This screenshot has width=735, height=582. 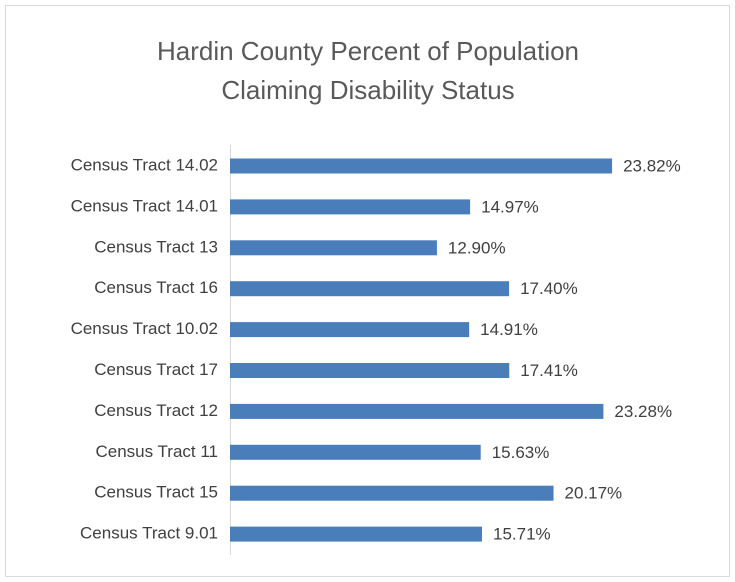 What do you see at coordinates (156, 369) in the screenshot?
I see `y-tick-label: Census Tract 17` at bounding box center [156, 369].